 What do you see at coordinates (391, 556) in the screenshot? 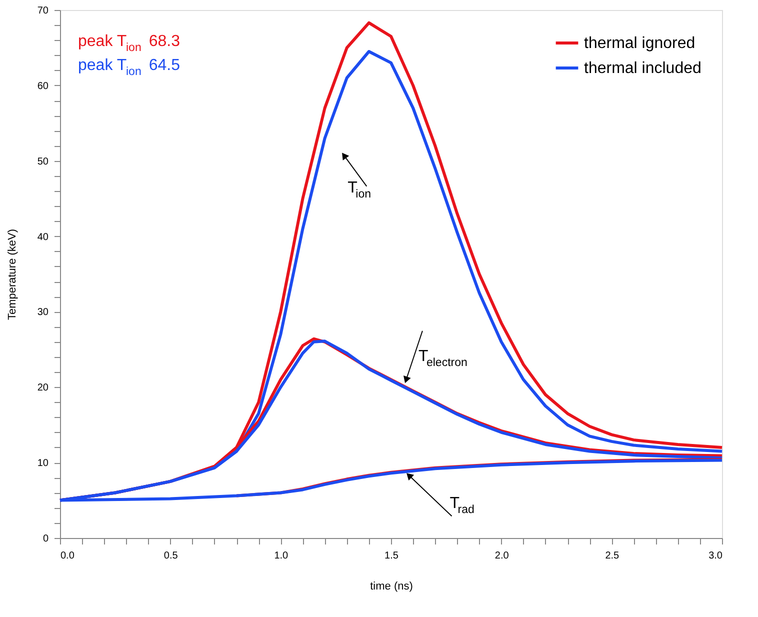
I see `x-tick-label: 1.5` at bounding box center [391, 556].